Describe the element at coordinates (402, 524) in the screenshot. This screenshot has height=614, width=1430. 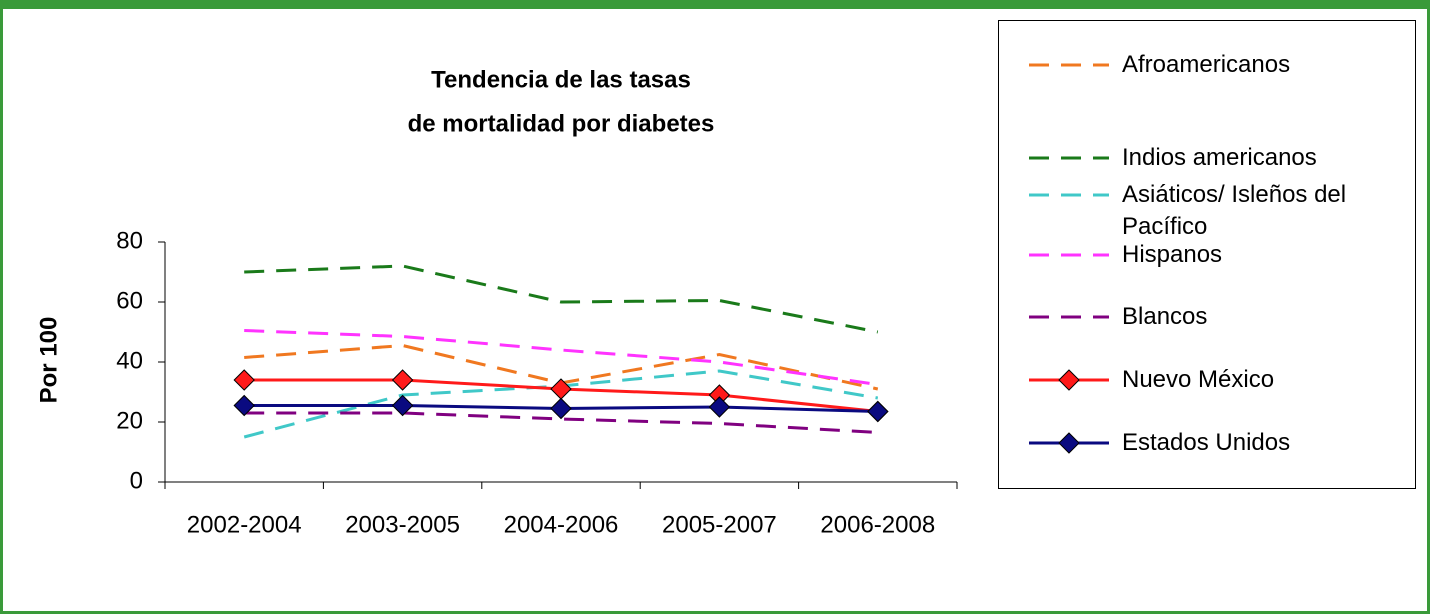
I see `x-tick-label: 2003-2005` at that location.